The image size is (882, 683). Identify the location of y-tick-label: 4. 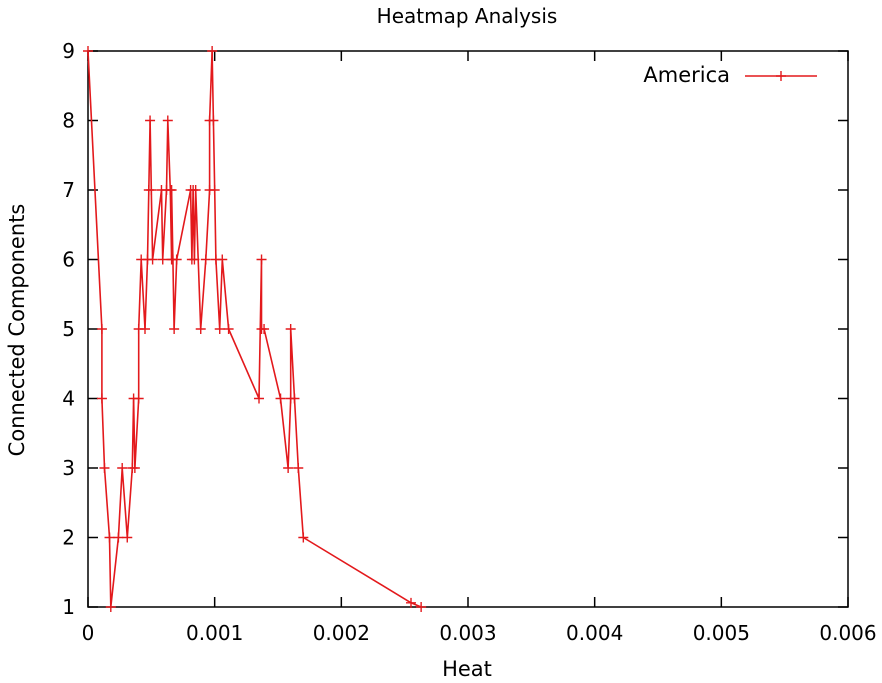
(68, 399).